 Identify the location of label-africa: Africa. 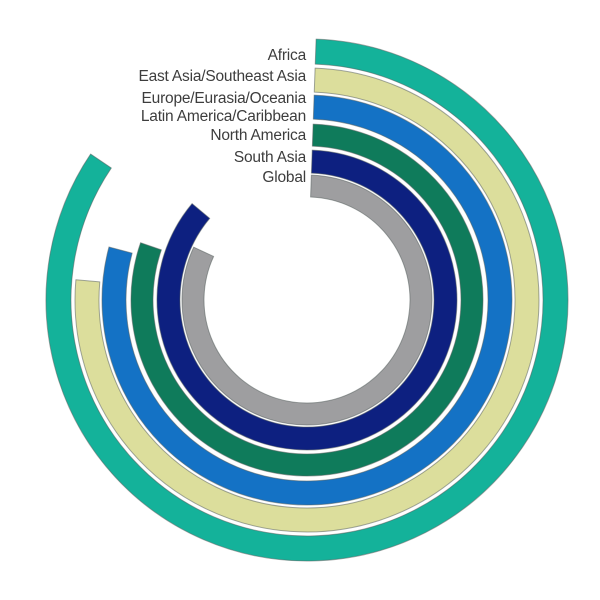
(287, 55).